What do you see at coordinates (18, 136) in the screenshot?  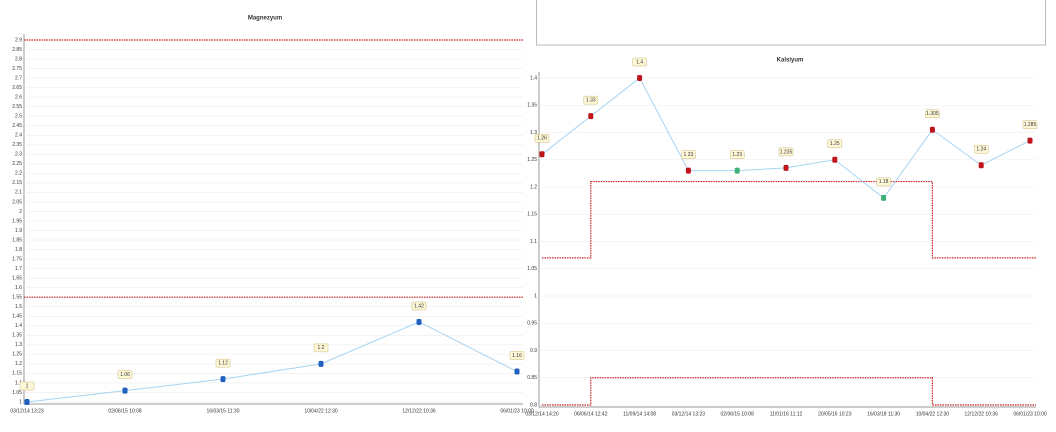 I see `y-tick-label: 2.4` at bounding box center [18, 136].